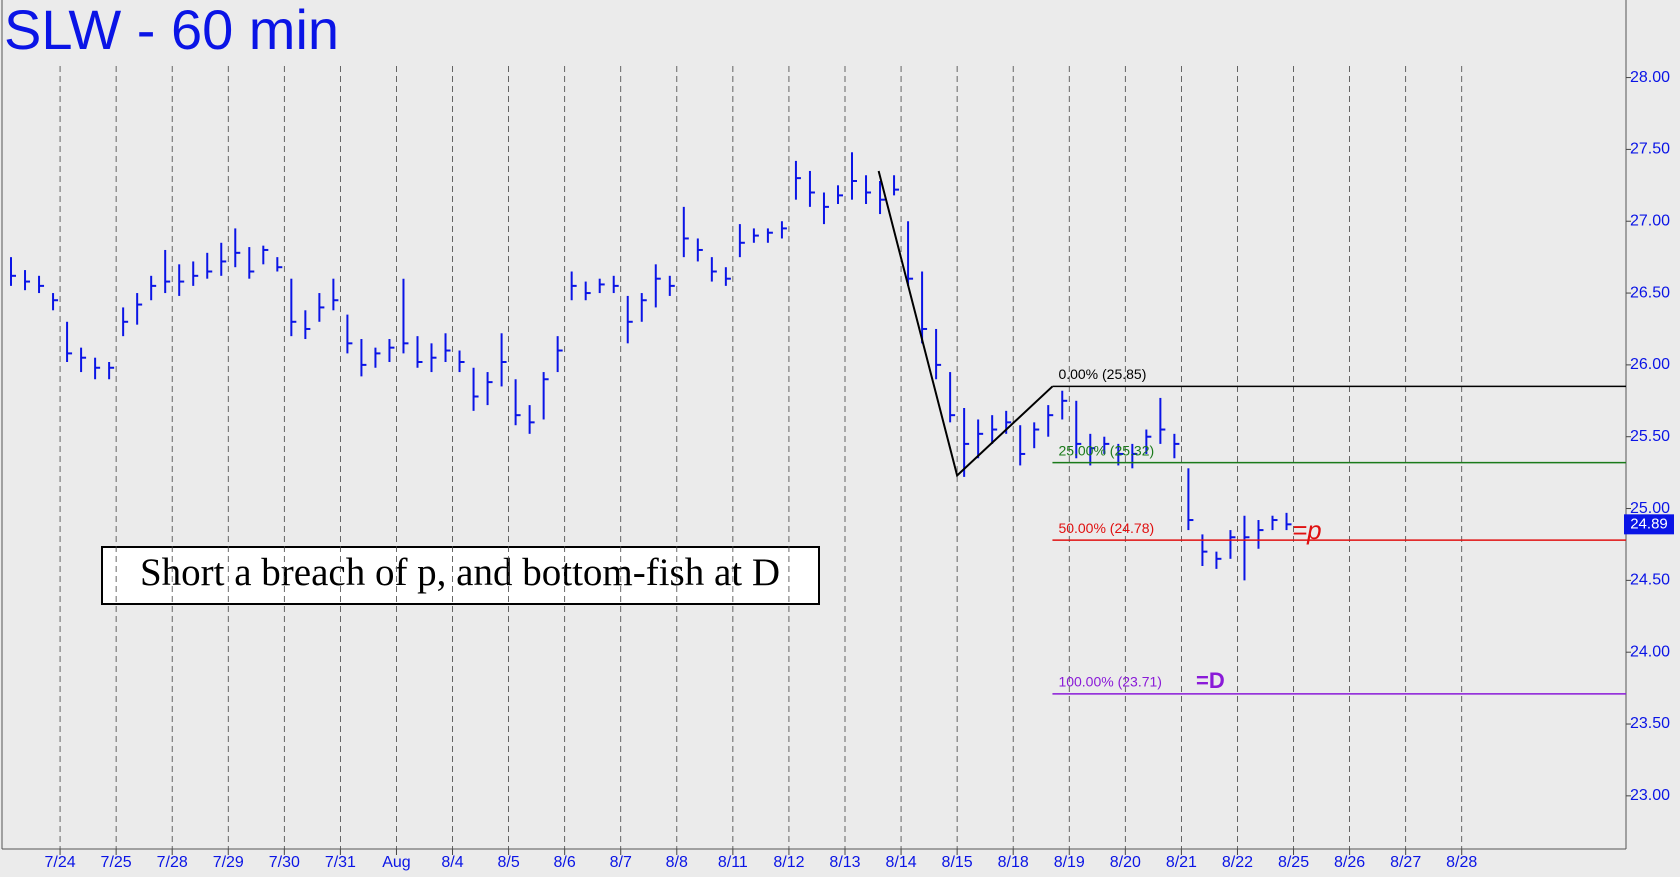  Describe the element at coordinates (116, 862) in the screenshot. I see `x-tick-label: 7/25` at that location.